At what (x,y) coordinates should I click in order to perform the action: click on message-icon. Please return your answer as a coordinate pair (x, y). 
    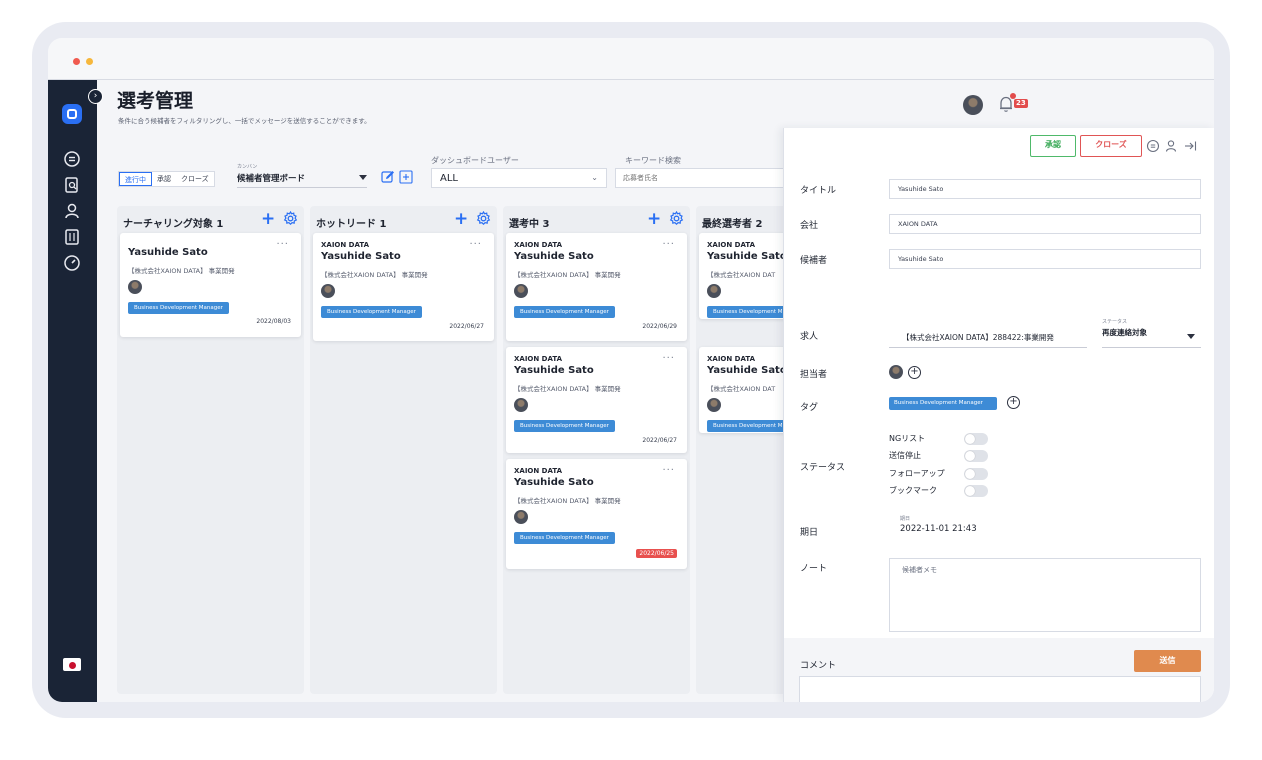
    Looking at the image, I should click on (1153, 145).